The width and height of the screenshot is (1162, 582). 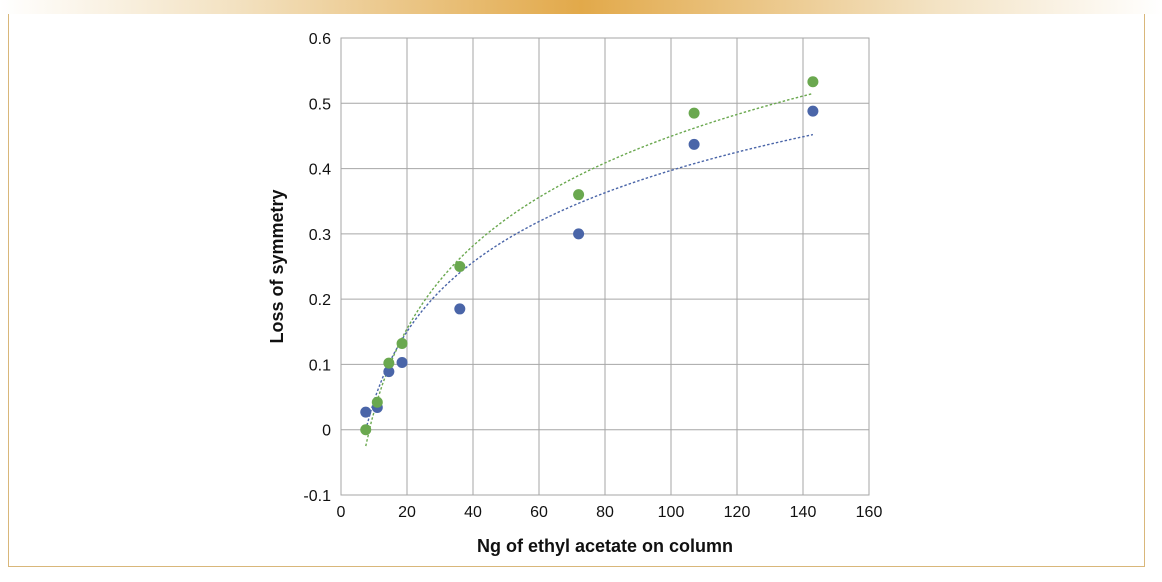 What do you see at coordinates (320, 104) in the screenshot?
I see `y-tick-label: 0.5` at bounding box center [320, 104].